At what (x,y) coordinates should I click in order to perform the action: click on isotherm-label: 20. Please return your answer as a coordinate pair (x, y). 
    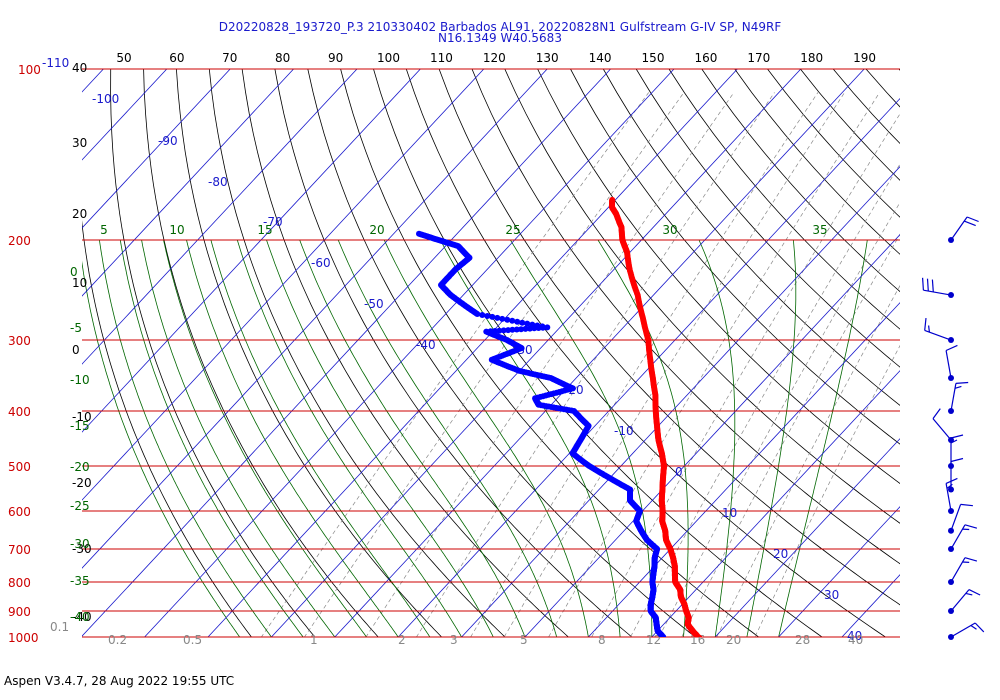
    Looking at the image, I should click on (780, 554).